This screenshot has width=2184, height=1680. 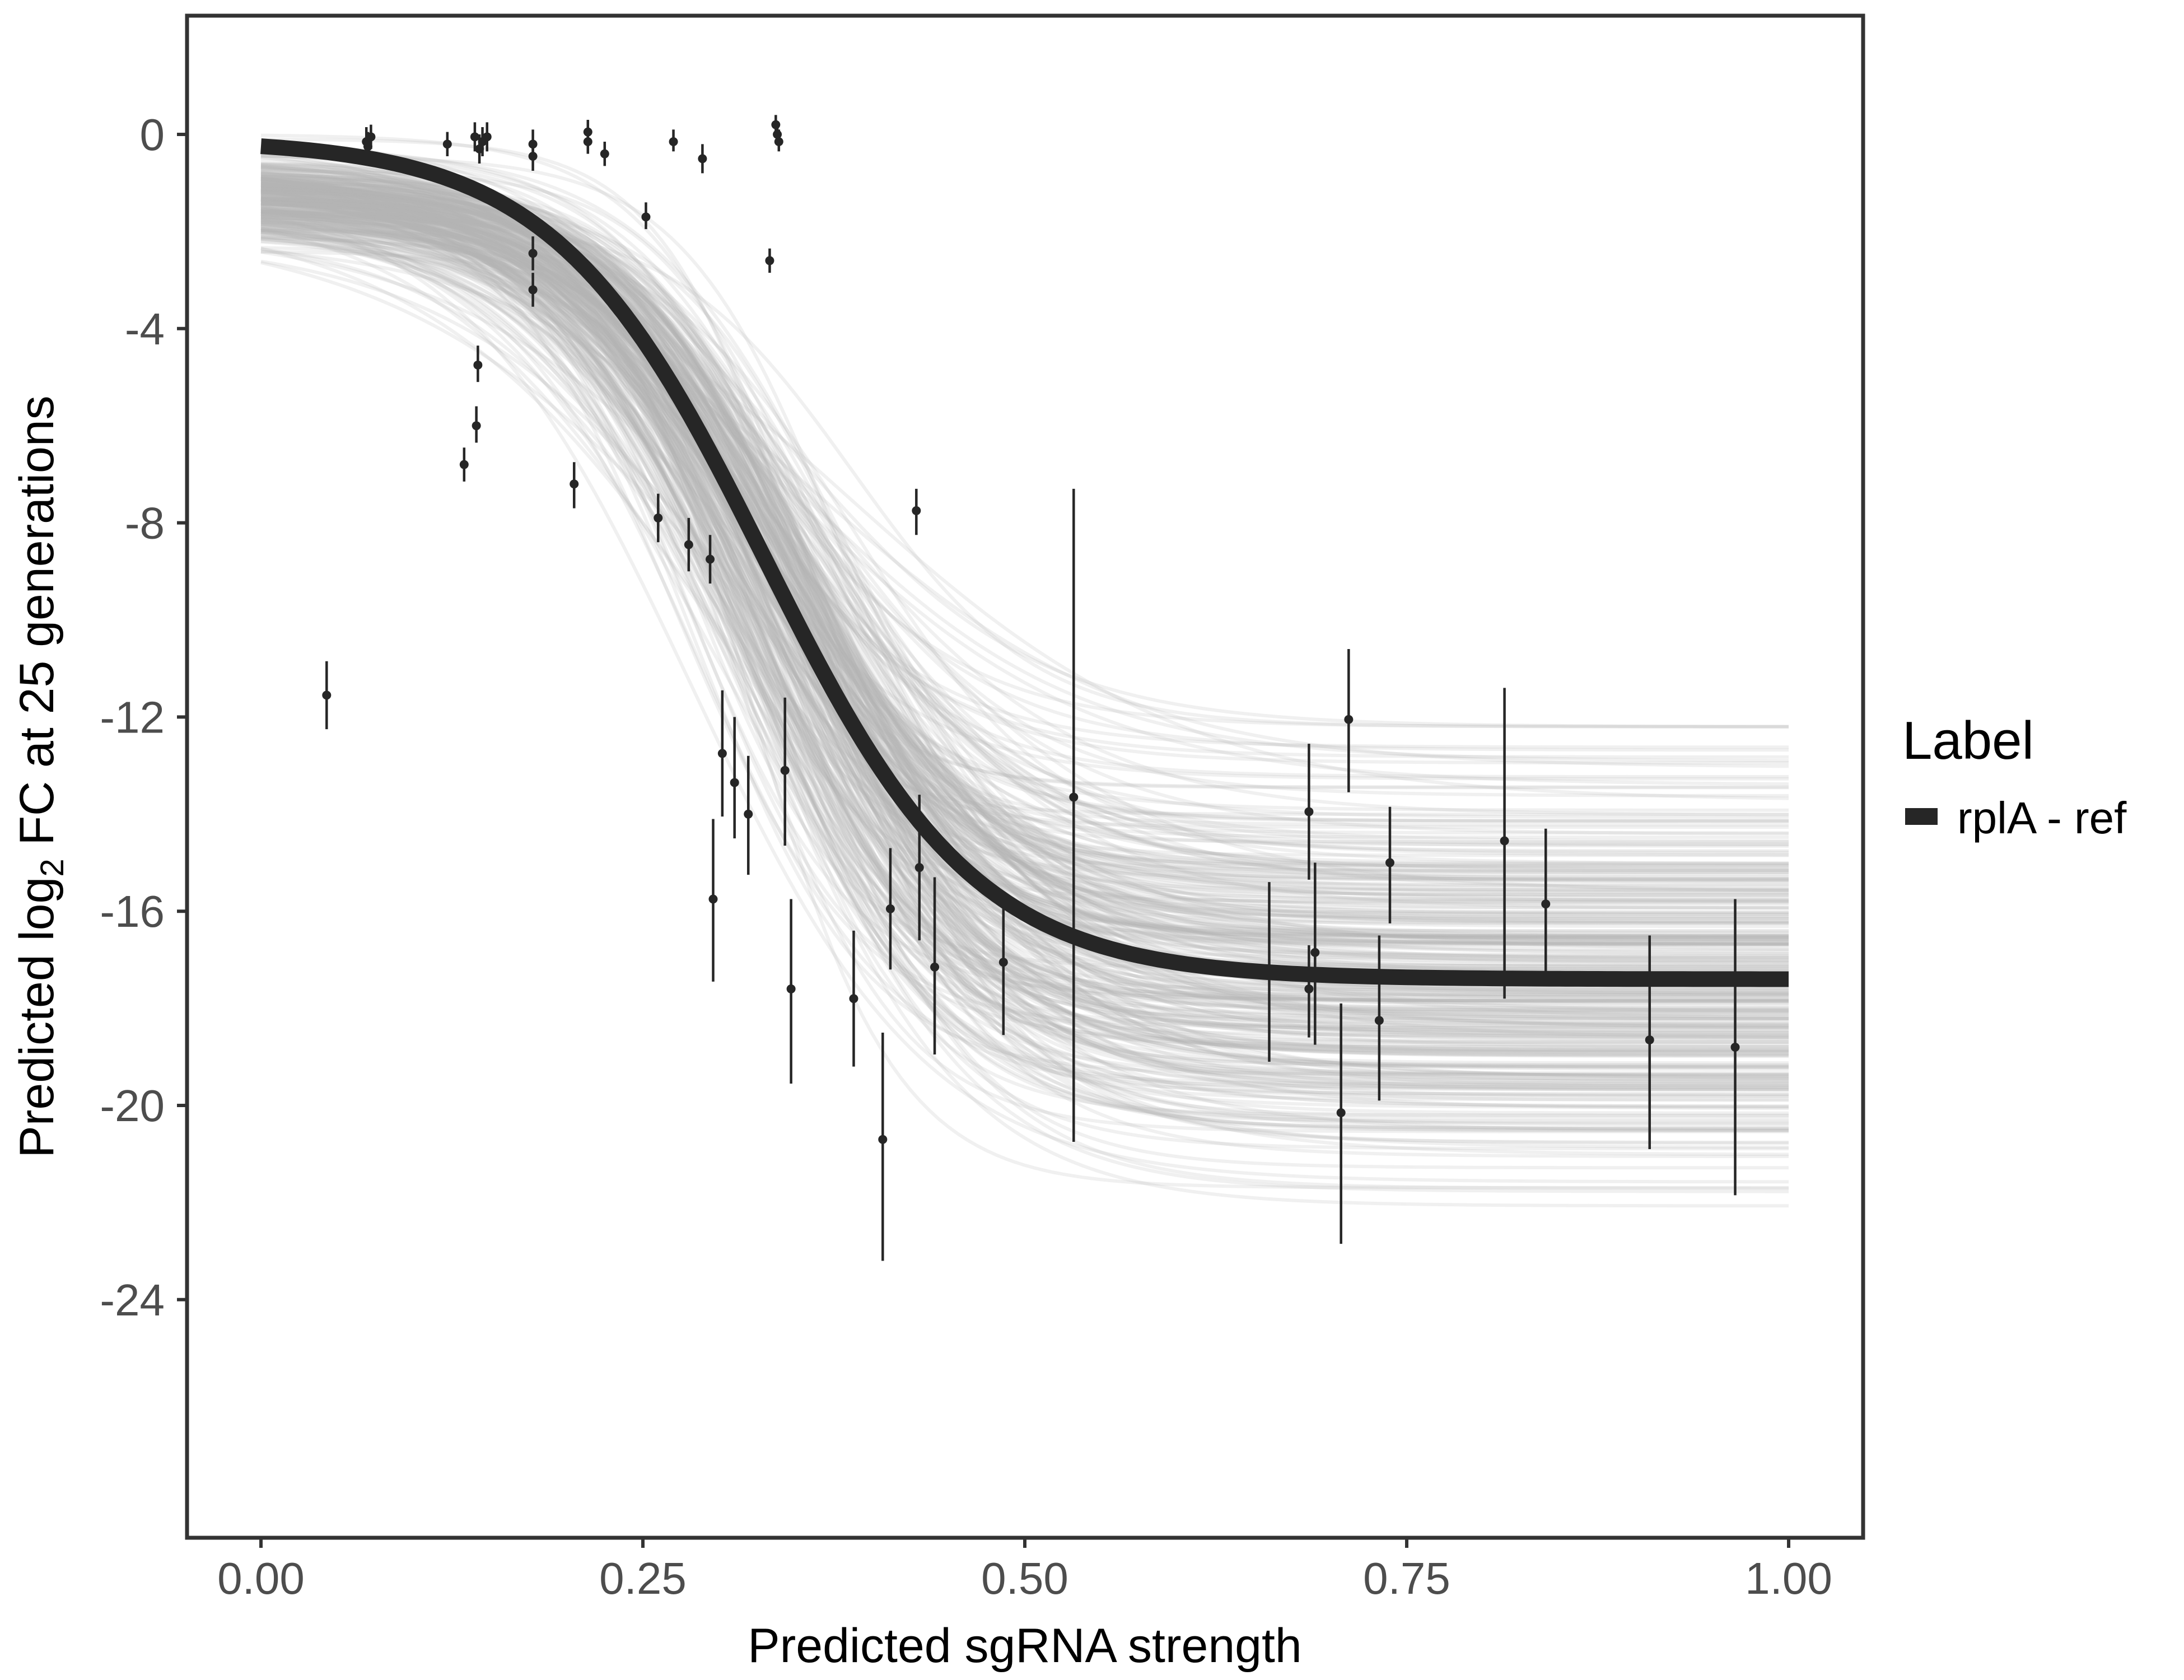 I want to click on y-axis-title-main: Predicted log, so click(x=37, y=1018).